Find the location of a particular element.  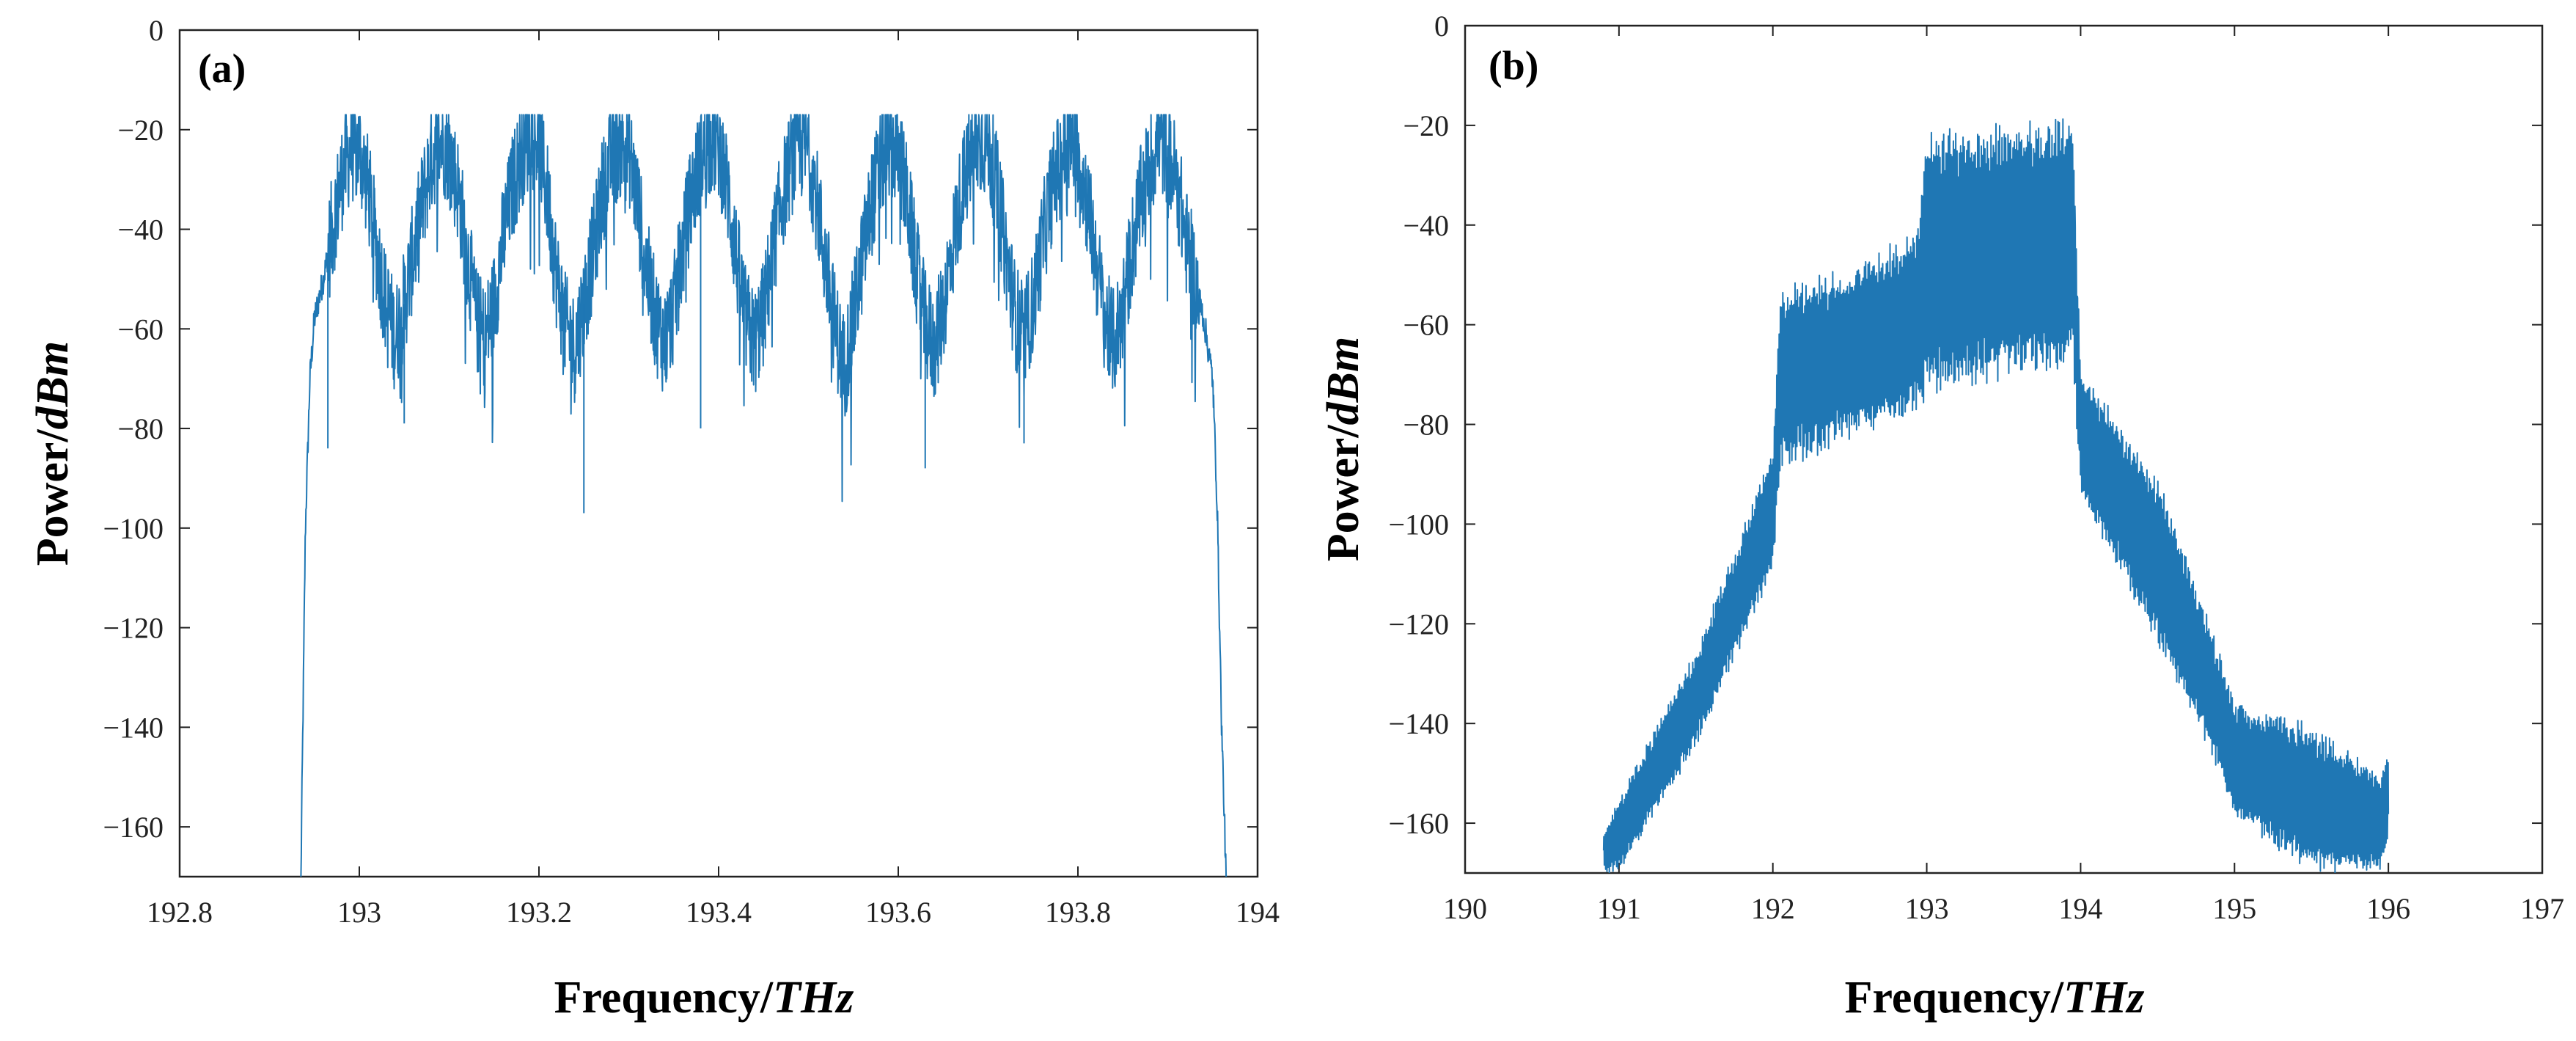

chart-a-ytick-label: −100 is located at coordinates (133, 528).